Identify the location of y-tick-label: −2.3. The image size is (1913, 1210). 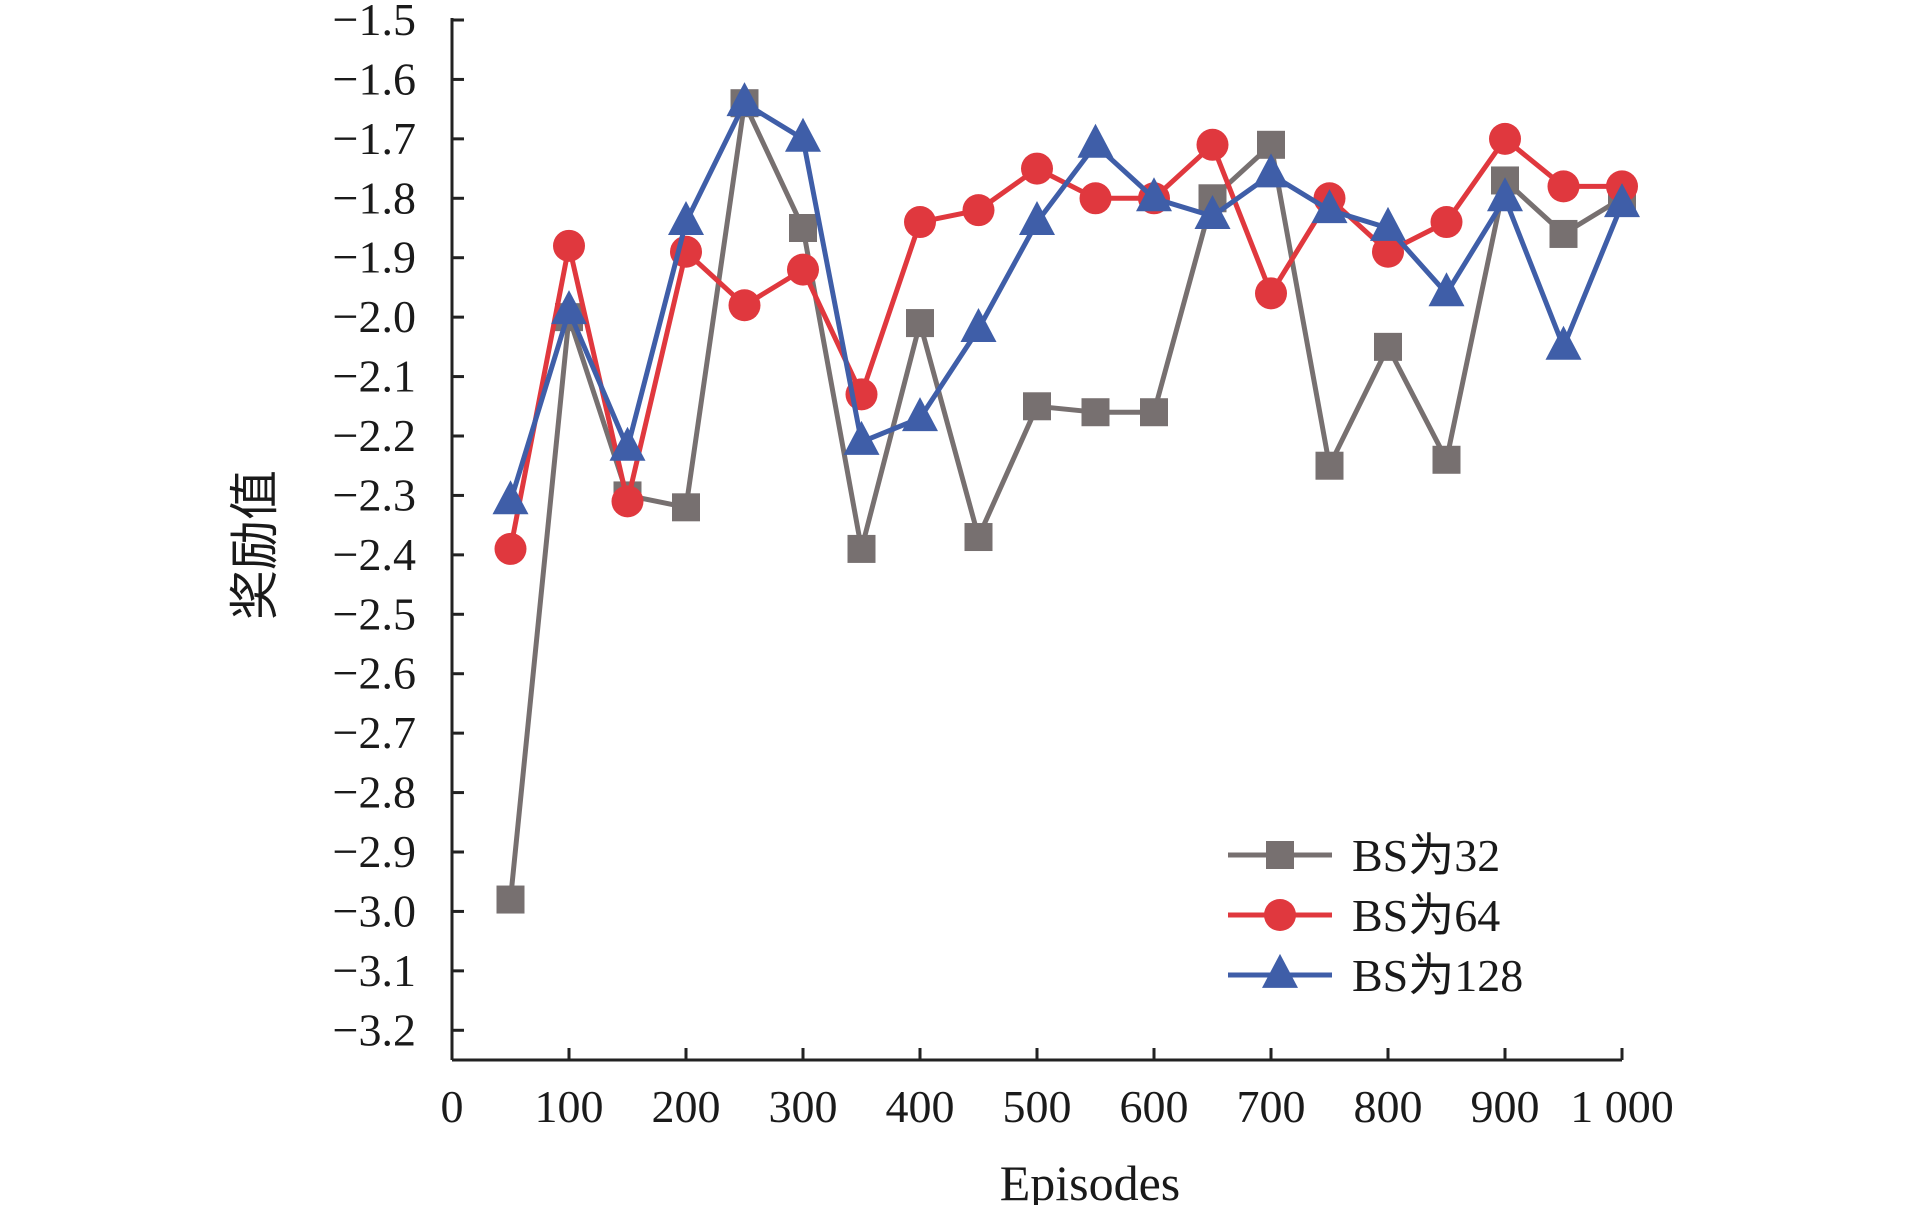
(374, 494).